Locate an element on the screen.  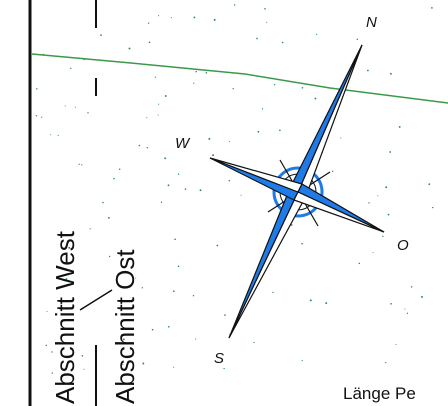
compass-ring is located at coordinates (298, 192).